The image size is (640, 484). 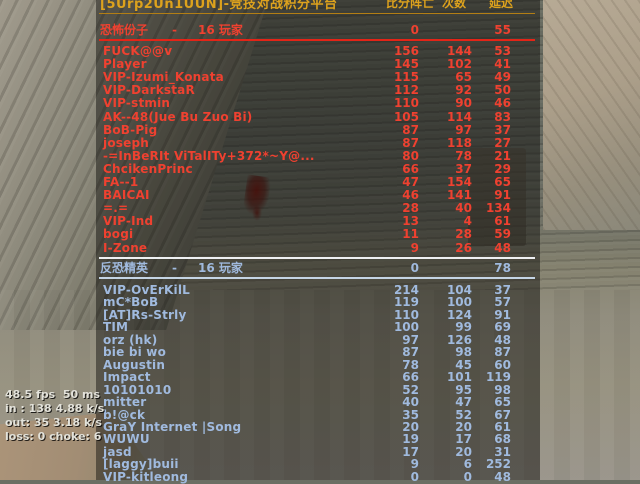 I want to click on player-deaths: 65, so click(x=463, y=77).